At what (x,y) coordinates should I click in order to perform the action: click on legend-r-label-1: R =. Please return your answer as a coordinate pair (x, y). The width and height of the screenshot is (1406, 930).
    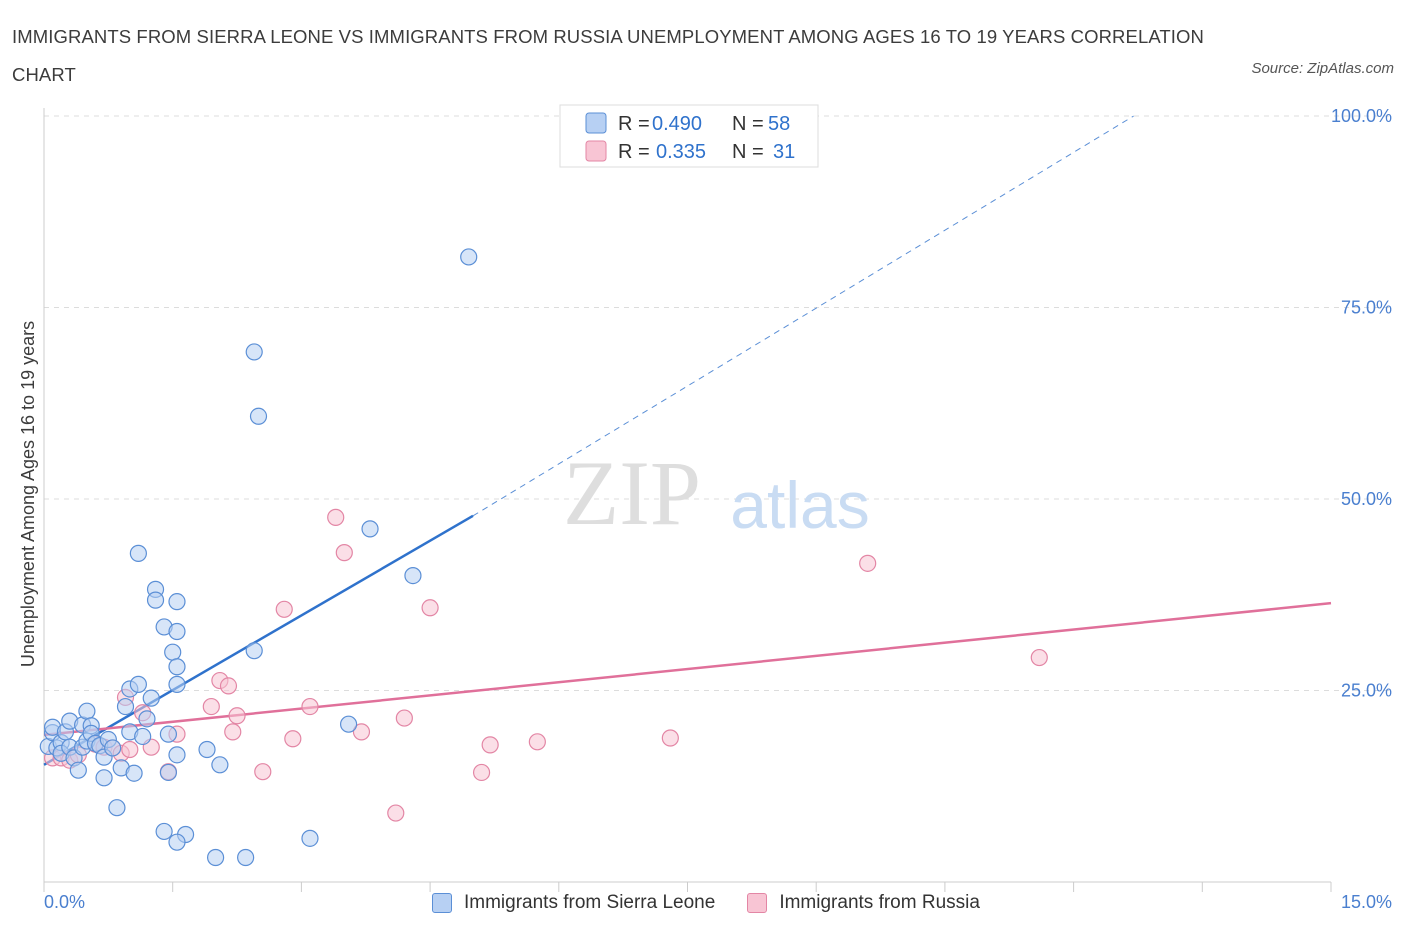
    Looking at the image, I should click on (634, 124).